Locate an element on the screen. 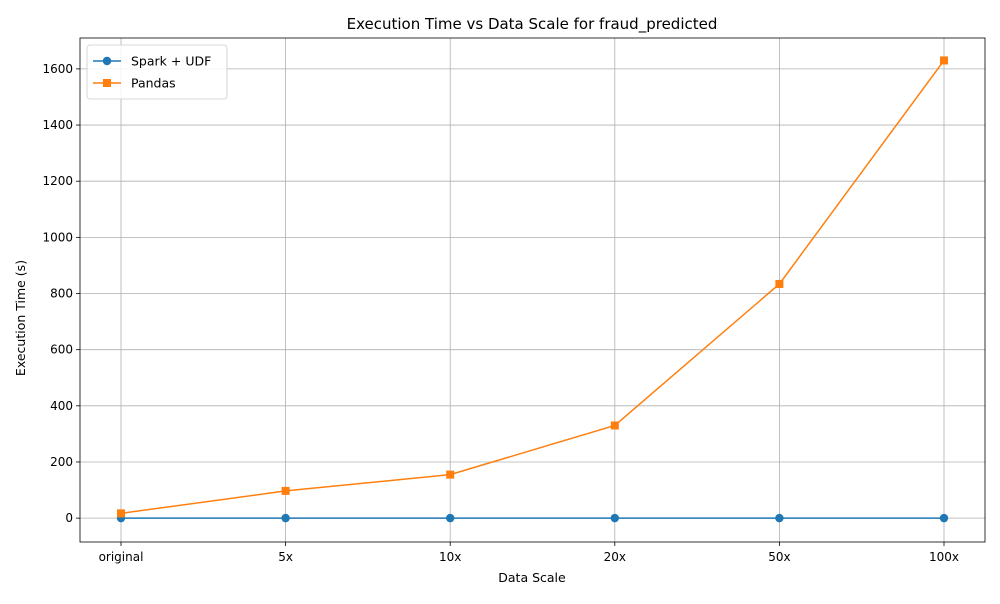 The image size is (1000, 604). x-tick-label: 10x is located at coordinates (450, 557).